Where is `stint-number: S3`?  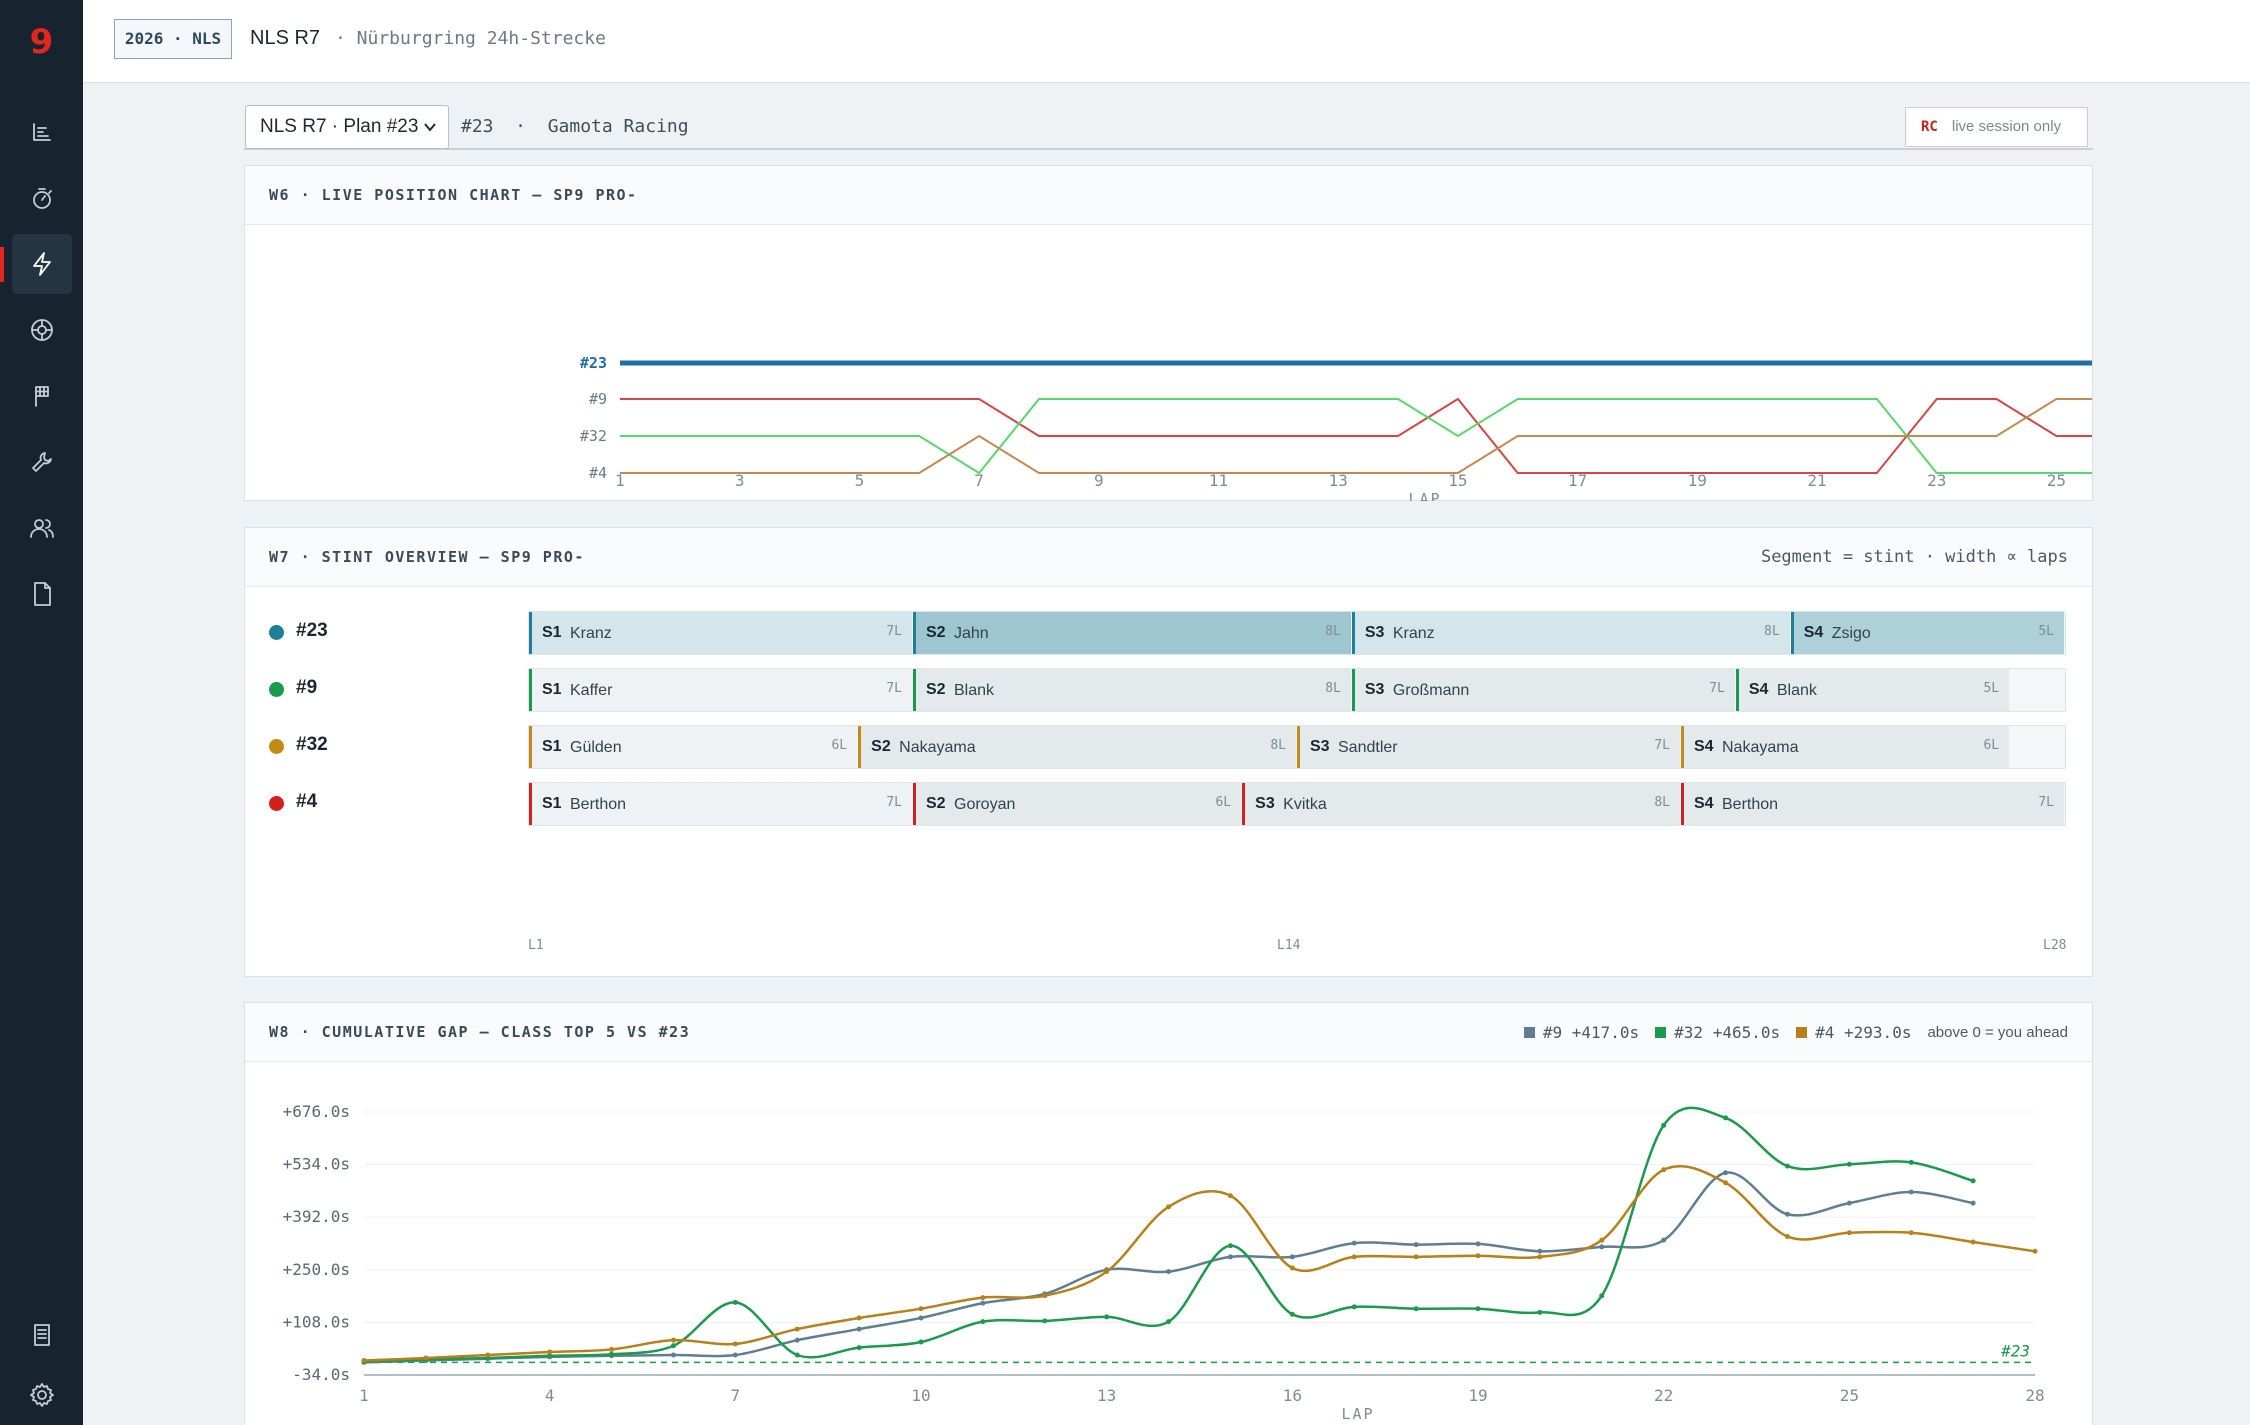 stint-number: S3 is located at coordinates (1265, 803).